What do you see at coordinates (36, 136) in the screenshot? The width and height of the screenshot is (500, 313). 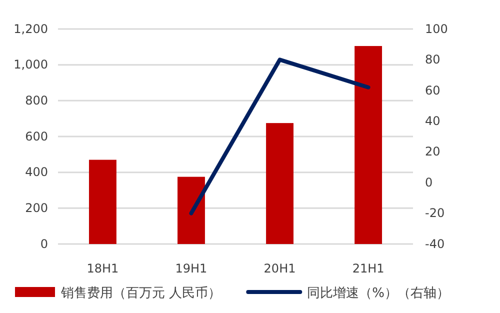 I see `y-tick-label: 600` at bounding box center [36, 136].